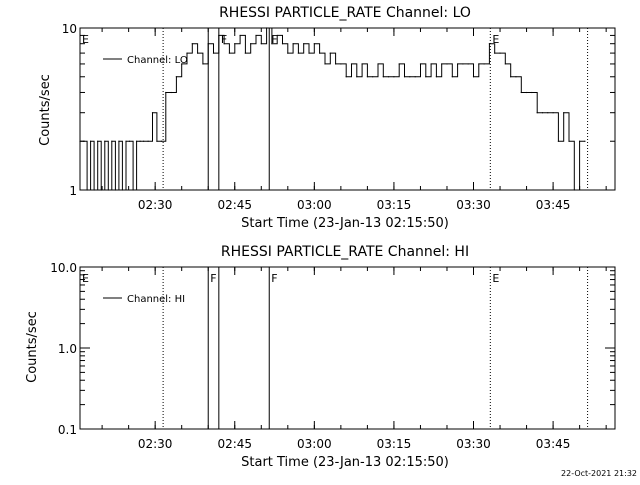  What do you see at coordinates (234, 444) in the screenshot?
I see `x-tick-label: 02:45` at bounding box center [234, 444].